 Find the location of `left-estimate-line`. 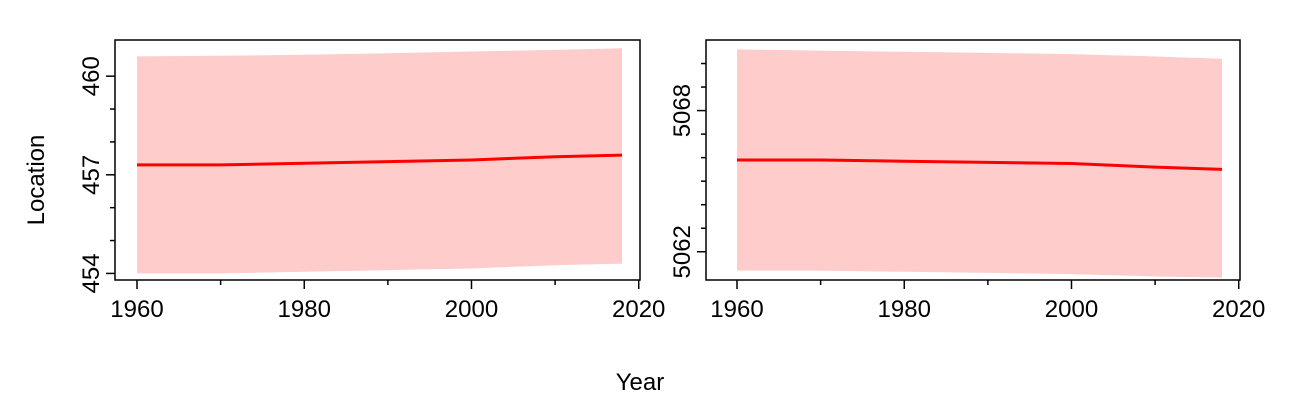

left-estimate-line is located at coordinates (380, 160).